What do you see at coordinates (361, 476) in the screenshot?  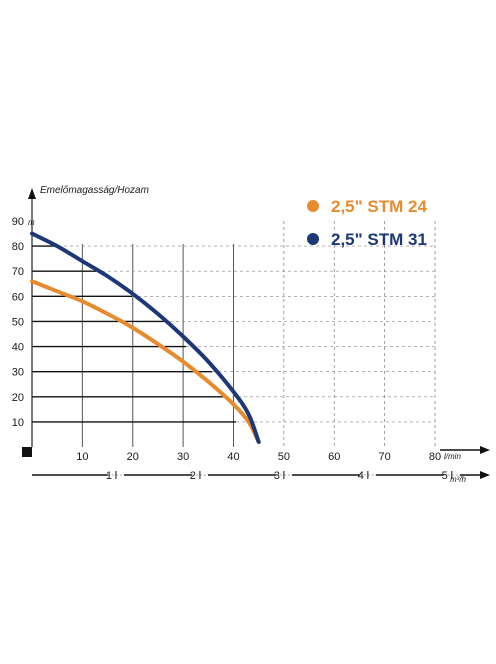 I see `x2-tick-4: 4` at bounding box center [361, 476].